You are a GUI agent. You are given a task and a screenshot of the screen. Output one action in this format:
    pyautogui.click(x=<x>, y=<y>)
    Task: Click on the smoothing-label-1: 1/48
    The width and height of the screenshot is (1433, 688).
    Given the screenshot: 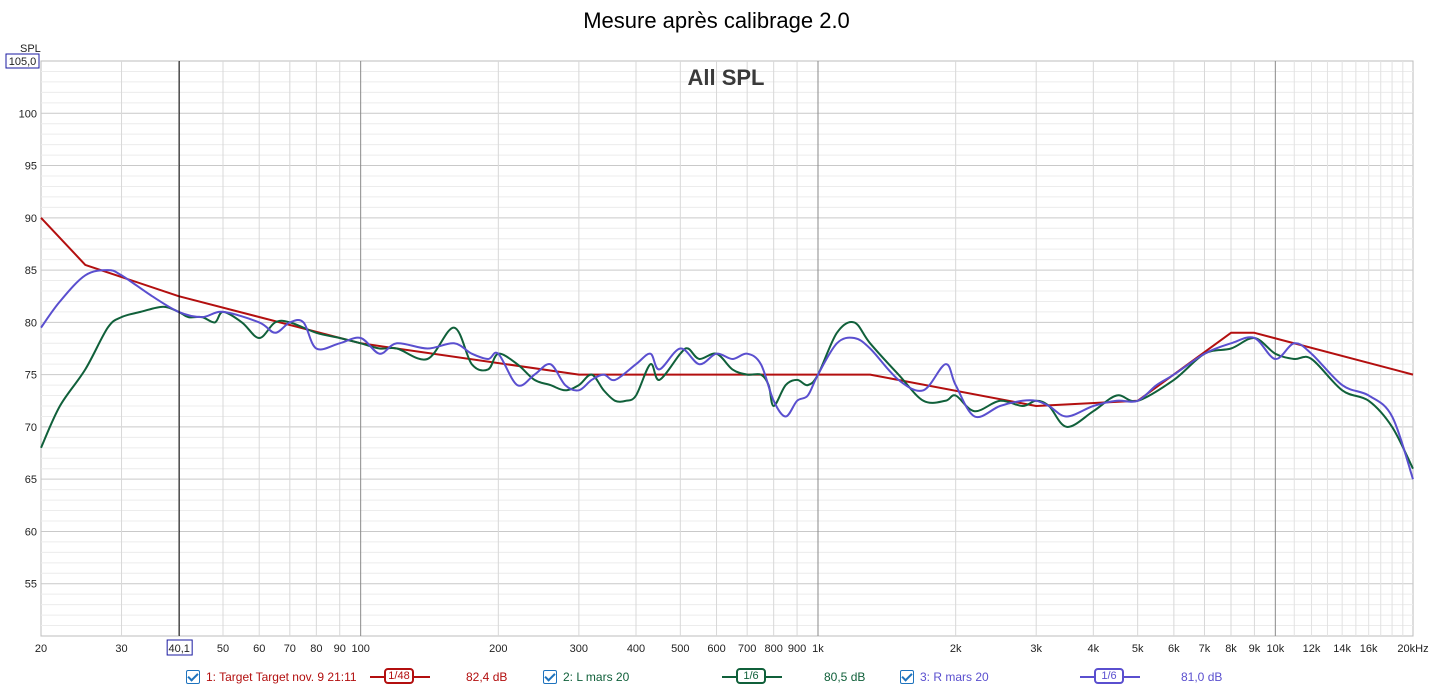 What is the action you would take?
    pyautogui.click(x=399, y=676)
    